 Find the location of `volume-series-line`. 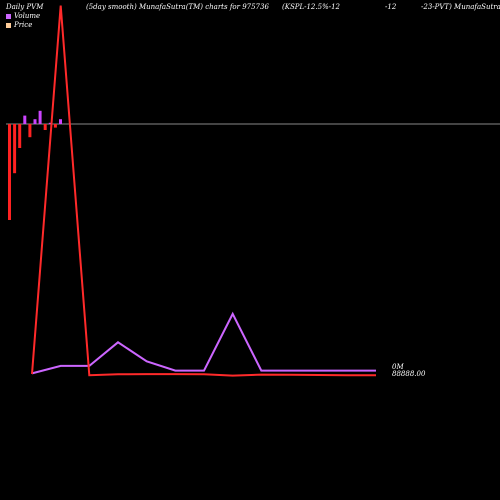

volume-series-line is located at coordinates (203, 343).